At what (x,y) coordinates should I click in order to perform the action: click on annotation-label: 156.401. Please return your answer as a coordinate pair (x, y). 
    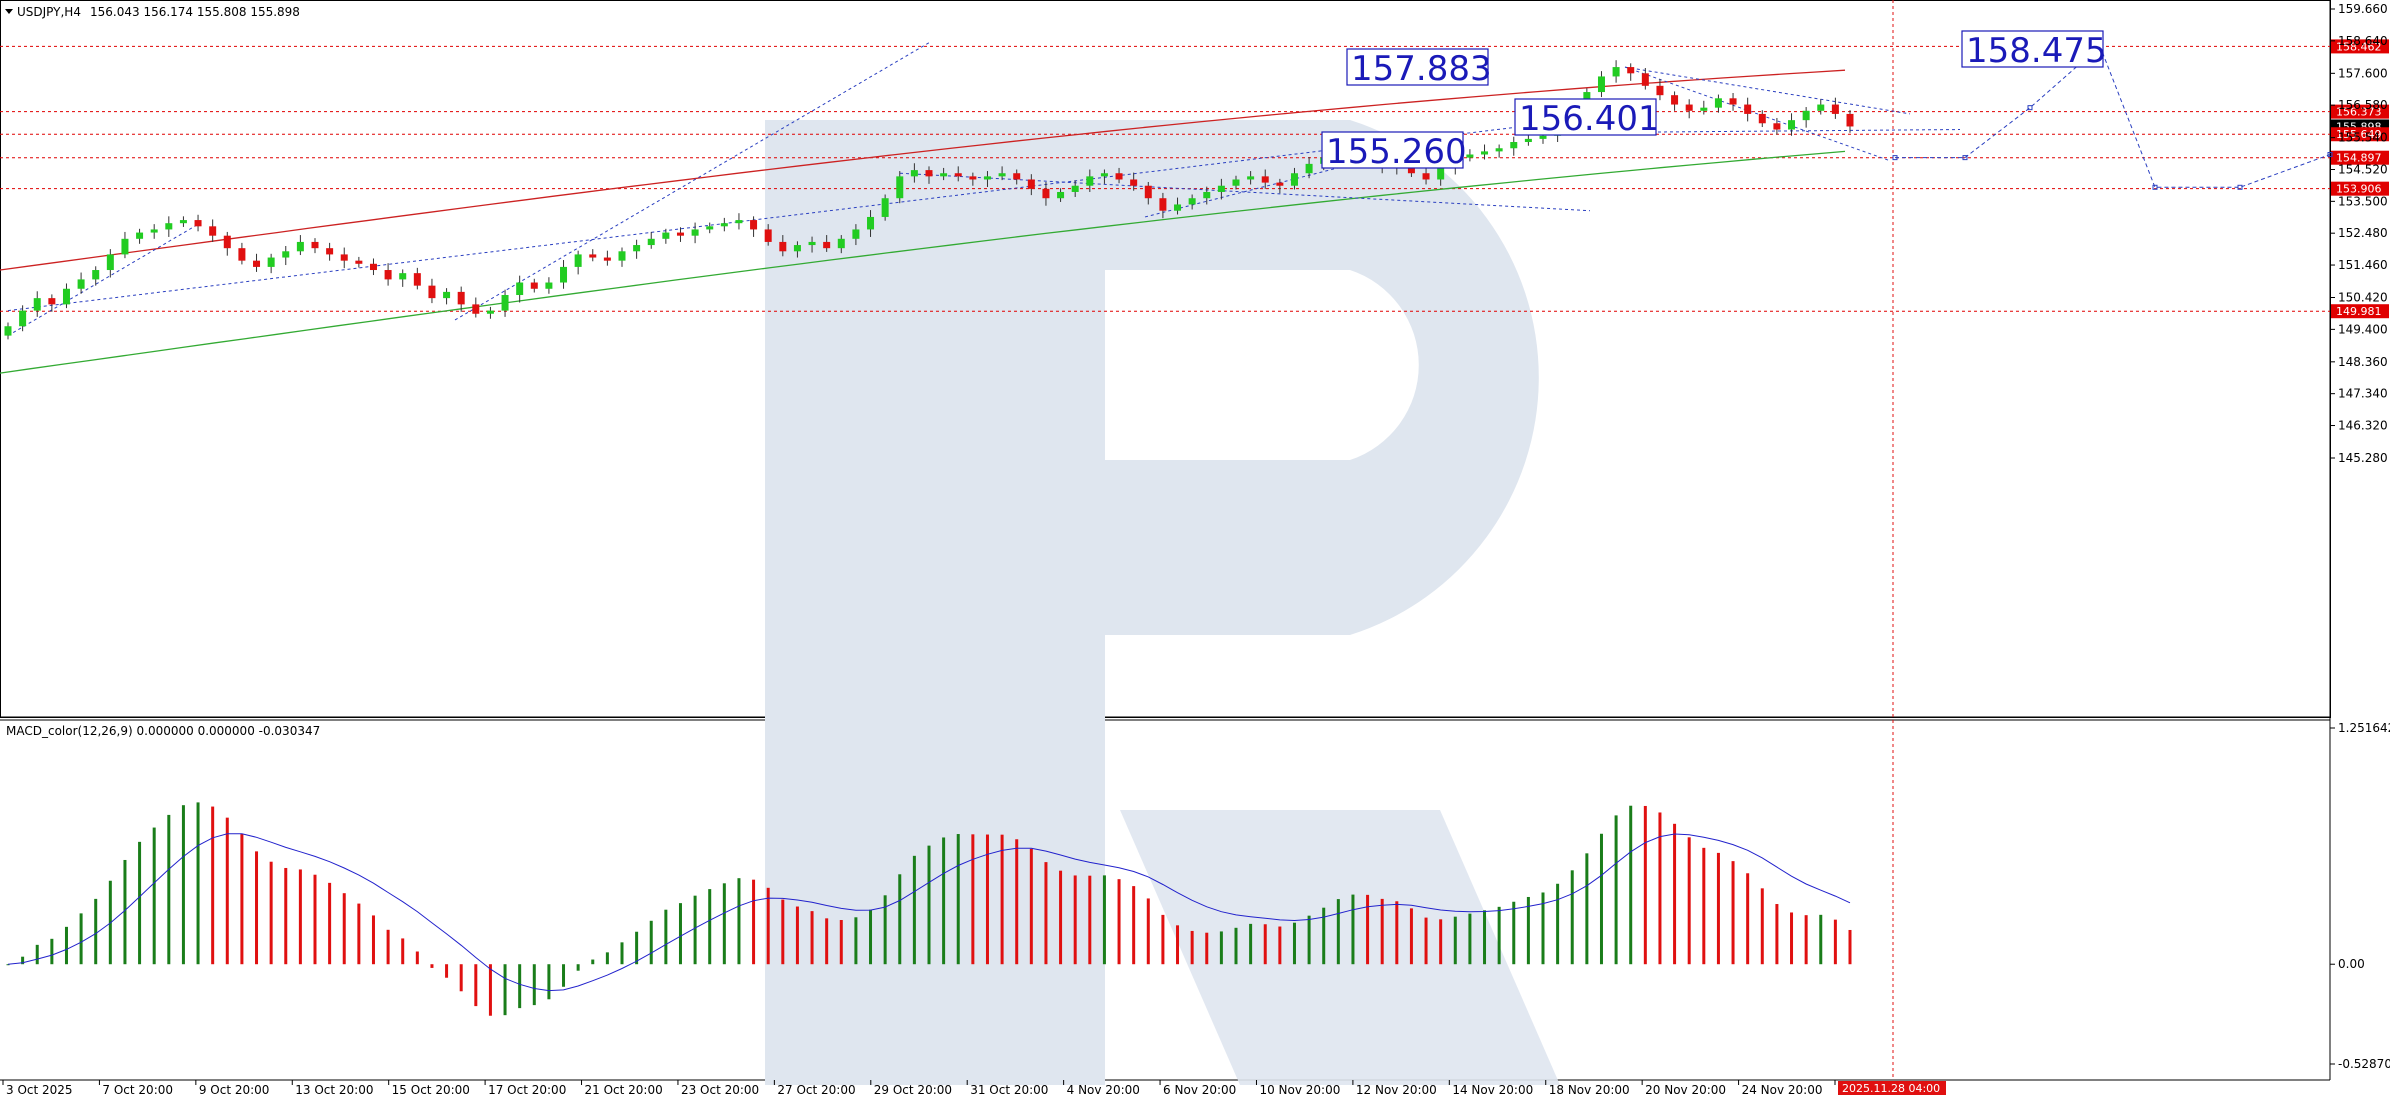
    Looking at the image, I should click on (1589, 119).